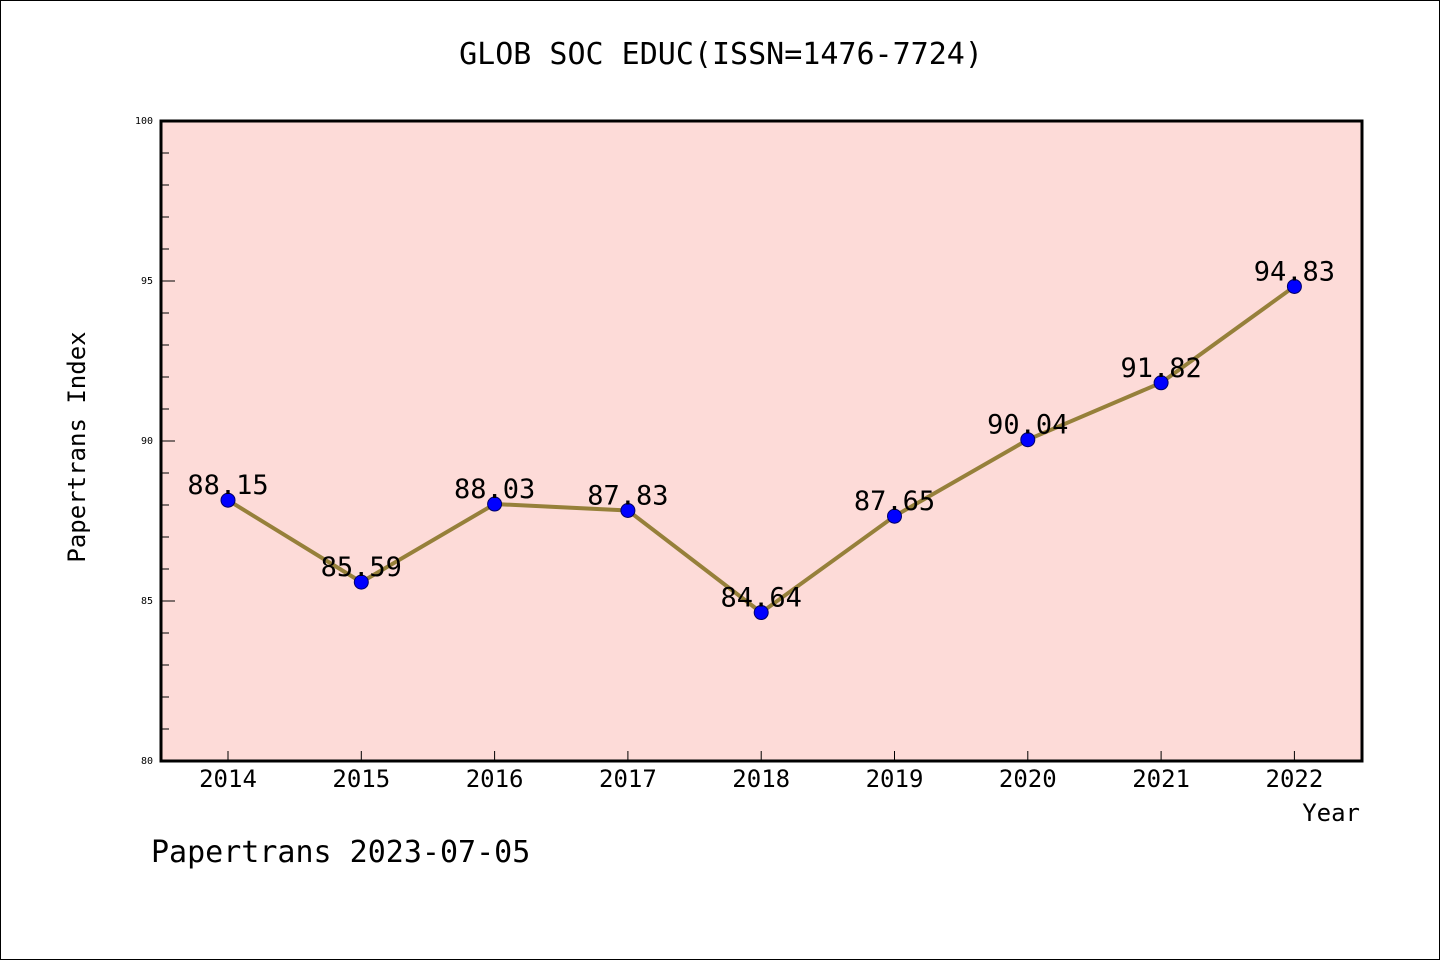  I want to click on data-label: 87.83, so click(627, 495).